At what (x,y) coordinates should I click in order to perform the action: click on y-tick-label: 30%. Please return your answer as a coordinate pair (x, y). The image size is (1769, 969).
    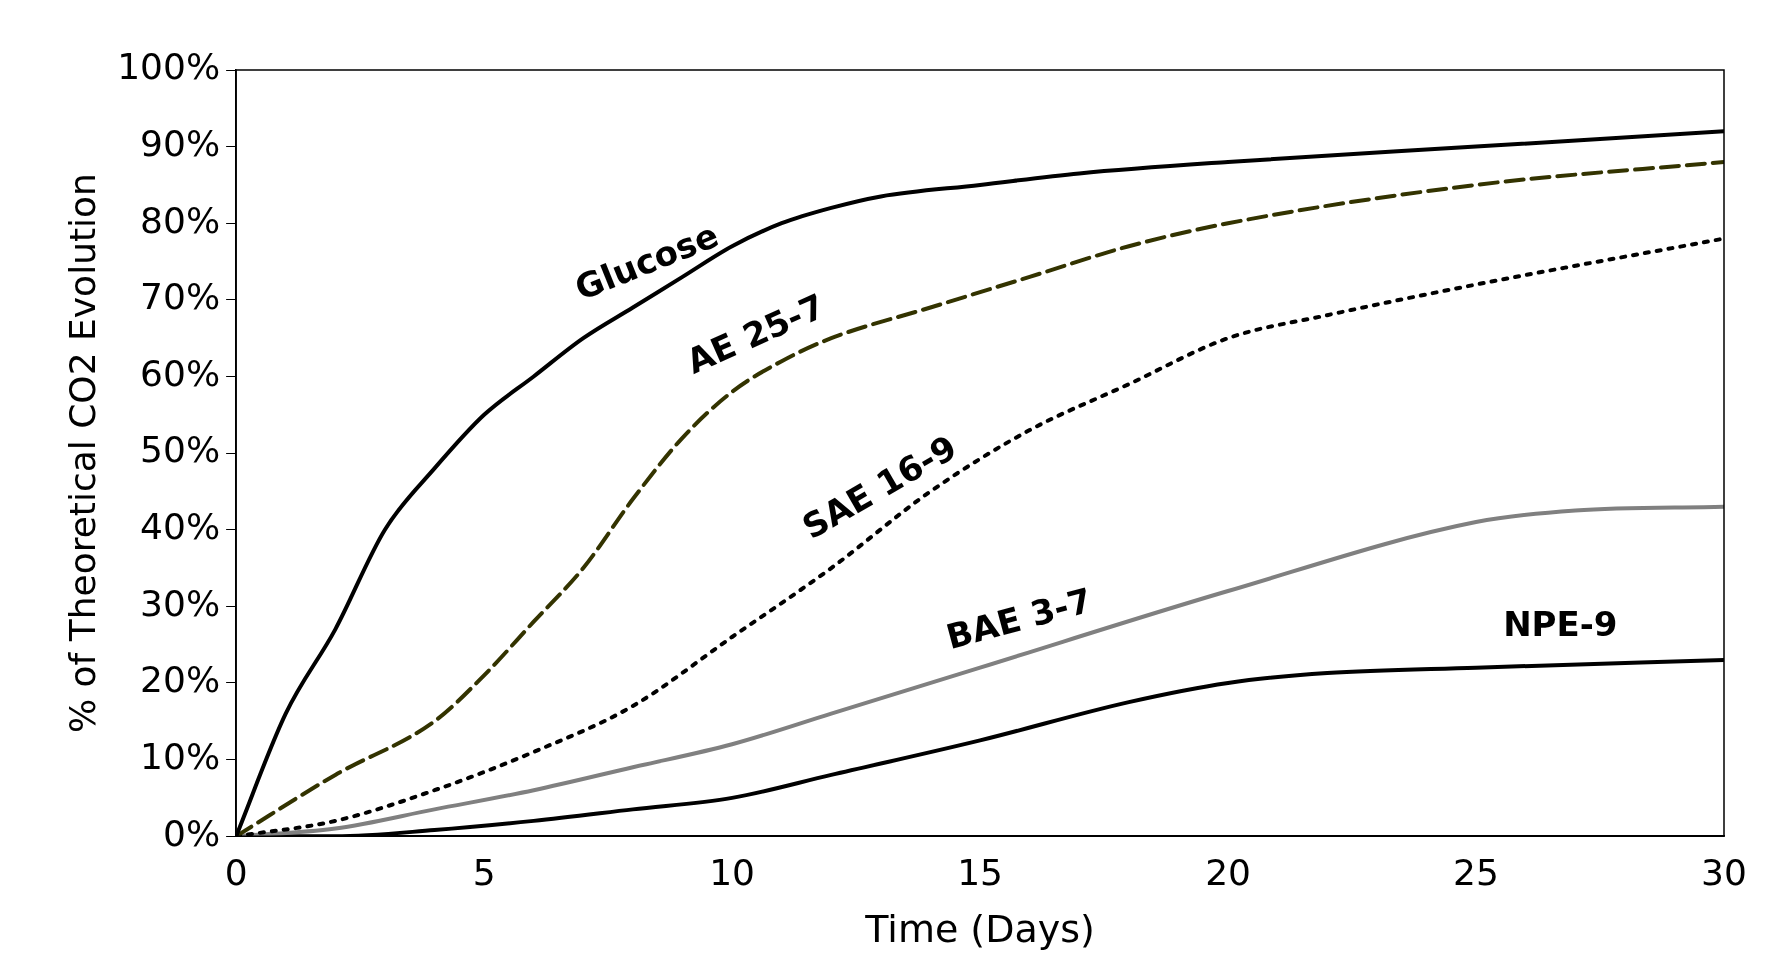
    Looking at the image, I should click on (180, 603).